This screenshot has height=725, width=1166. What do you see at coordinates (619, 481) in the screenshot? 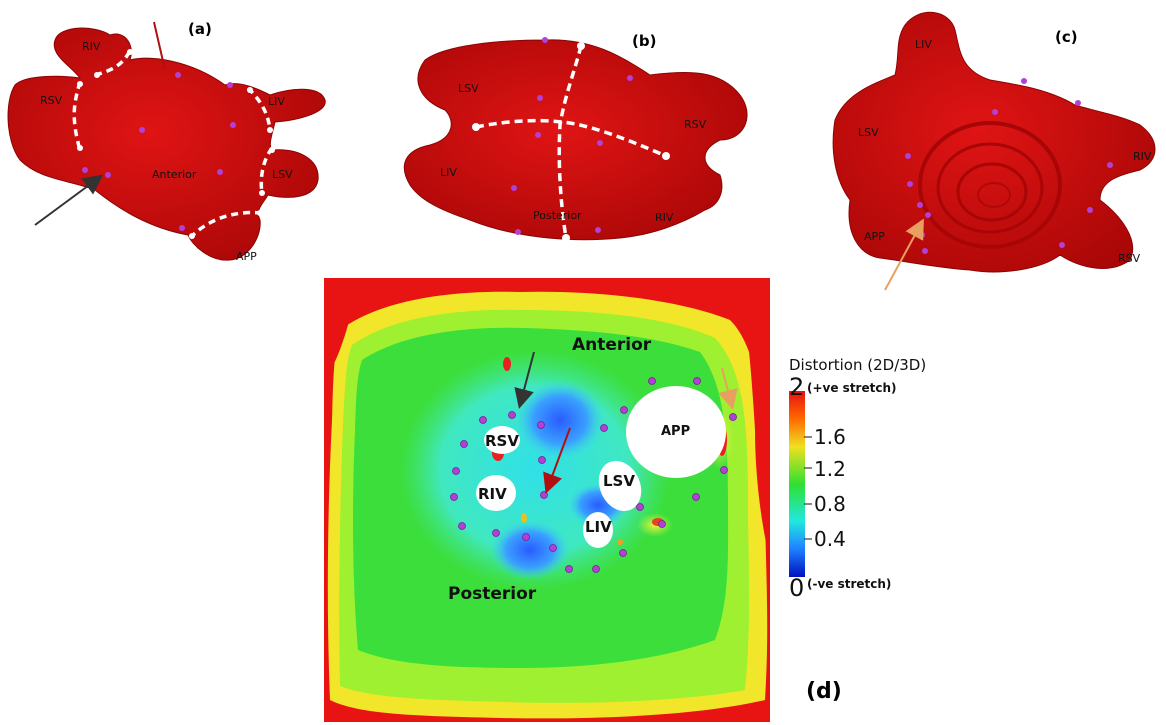
I see `hole-label-lsv: LSV` at bounding box center [619, 481].